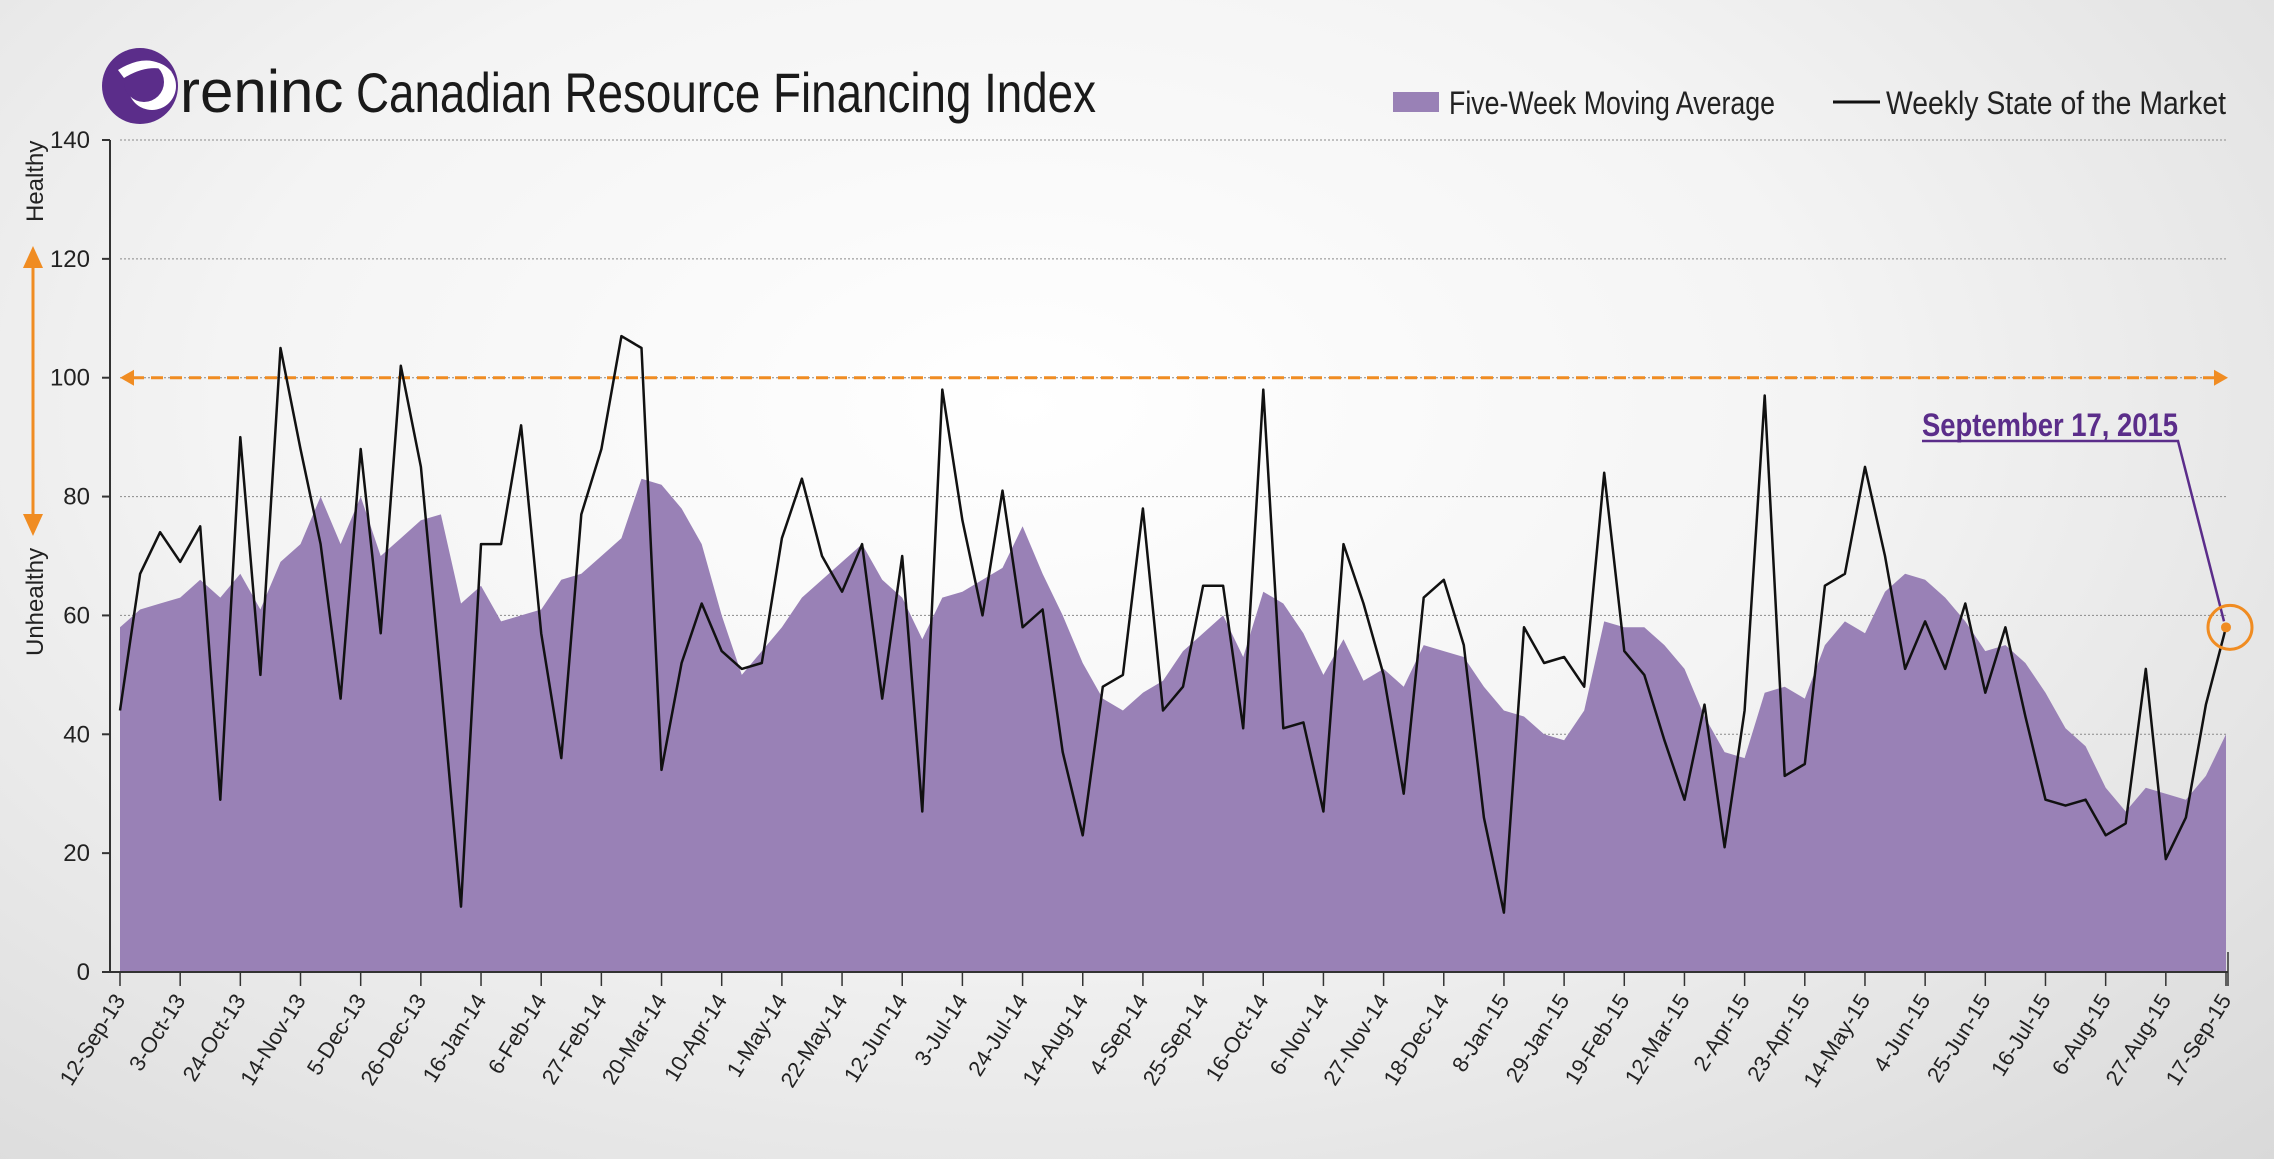  What do you see at coordinates (336, 1034) in the screenshot?
I see `x-tick-label: 5-Dec-13` at bounding box center [336, 1034].